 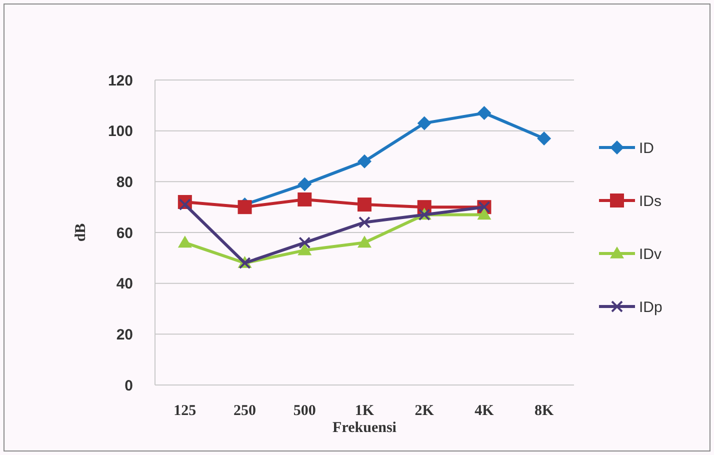 What do you see at coordinates (646, 148) in the screenshot?
I see `legend-label: ID` at bounding box center [646, 148].